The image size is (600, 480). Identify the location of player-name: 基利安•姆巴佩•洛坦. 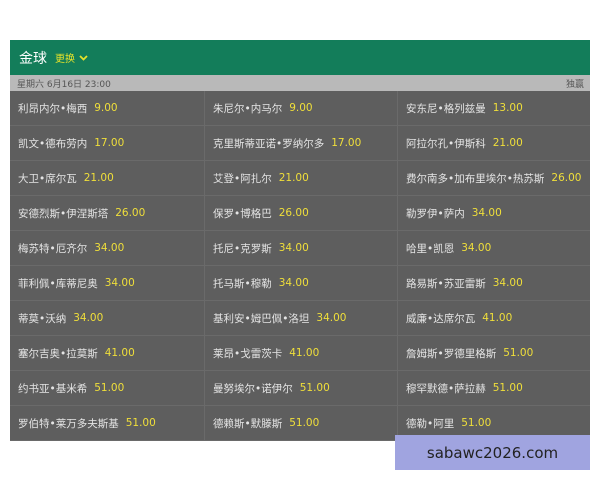
(261, 318).